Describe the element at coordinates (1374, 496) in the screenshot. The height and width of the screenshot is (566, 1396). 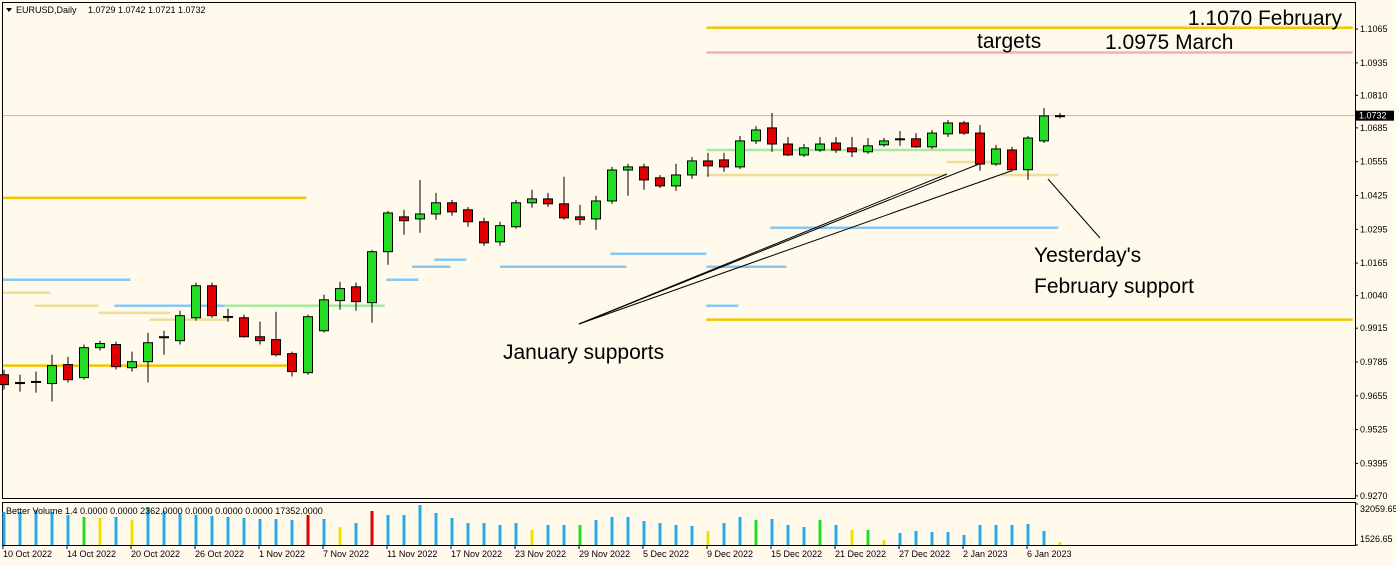
I see `y-tick-label: 0.9270` at that location.